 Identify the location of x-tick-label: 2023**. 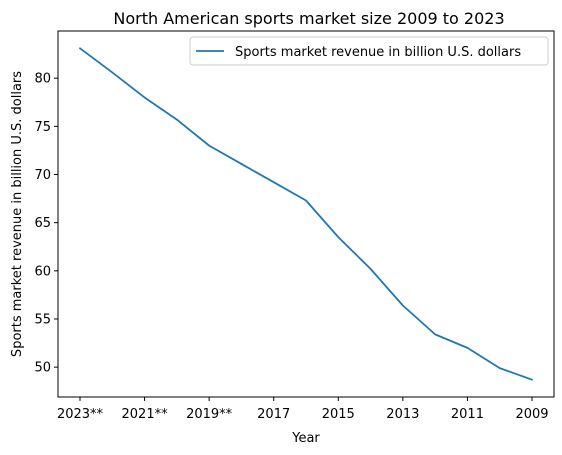
(80, 414).